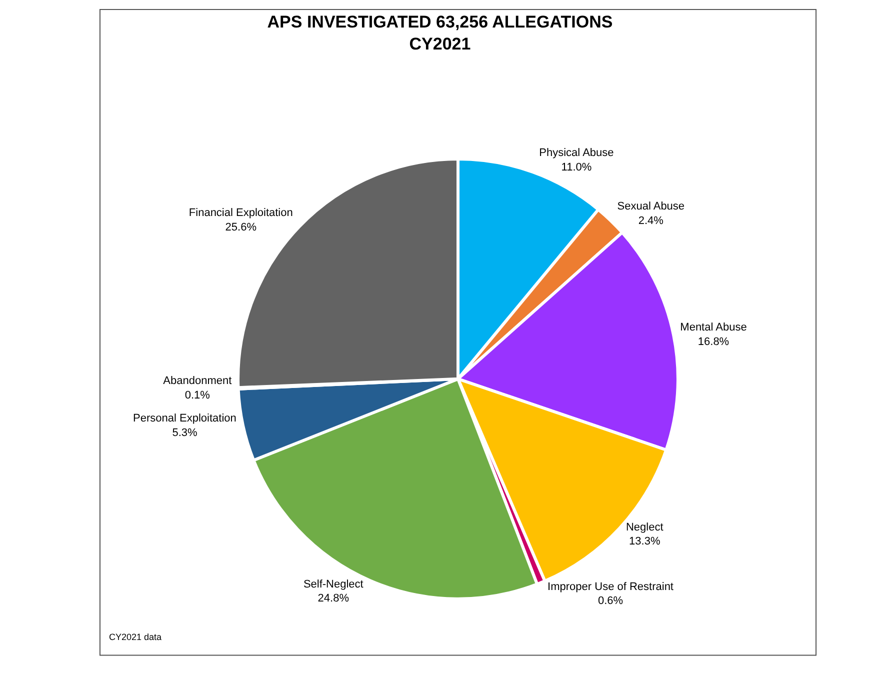 The image size is (880, 684). Describe the element at coordinates (611, 601) in the screenshot. I see `data-label: 0.6%` at that location.